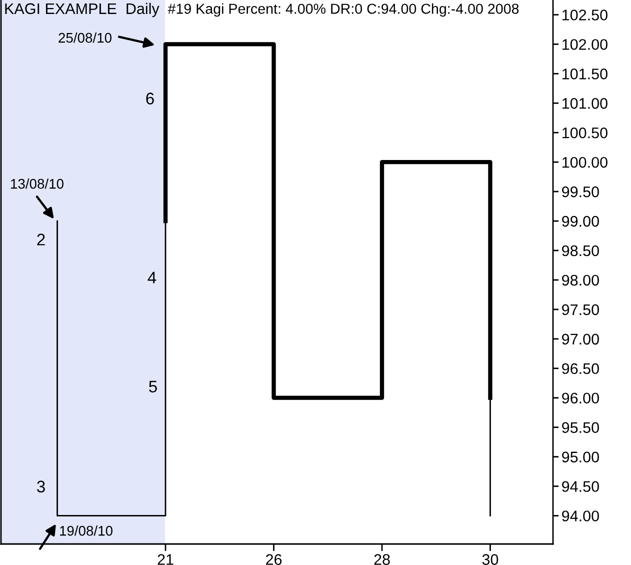  I want to click on y-tick-label: 101.50, so click(585, 74).